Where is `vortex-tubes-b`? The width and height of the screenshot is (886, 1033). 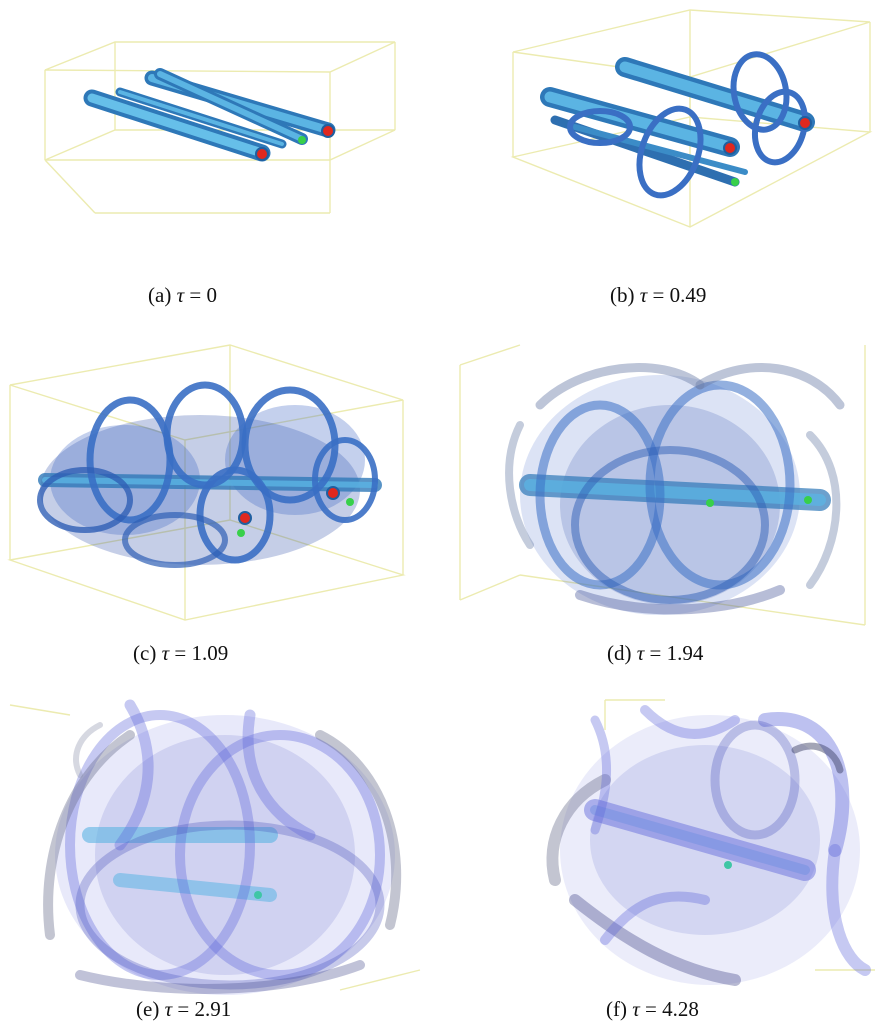 vortex-tubes-b is located at coordinates (677, 122).